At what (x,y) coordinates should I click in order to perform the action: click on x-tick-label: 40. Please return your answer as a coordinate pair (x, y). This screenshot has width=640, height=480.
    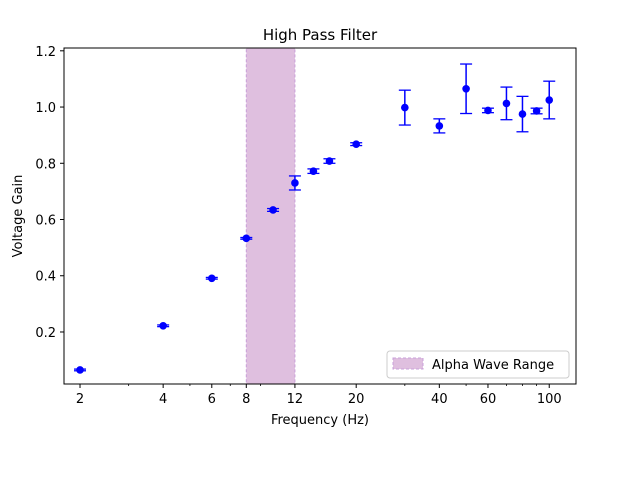
    Looking at the image, I should click on (439, 399).